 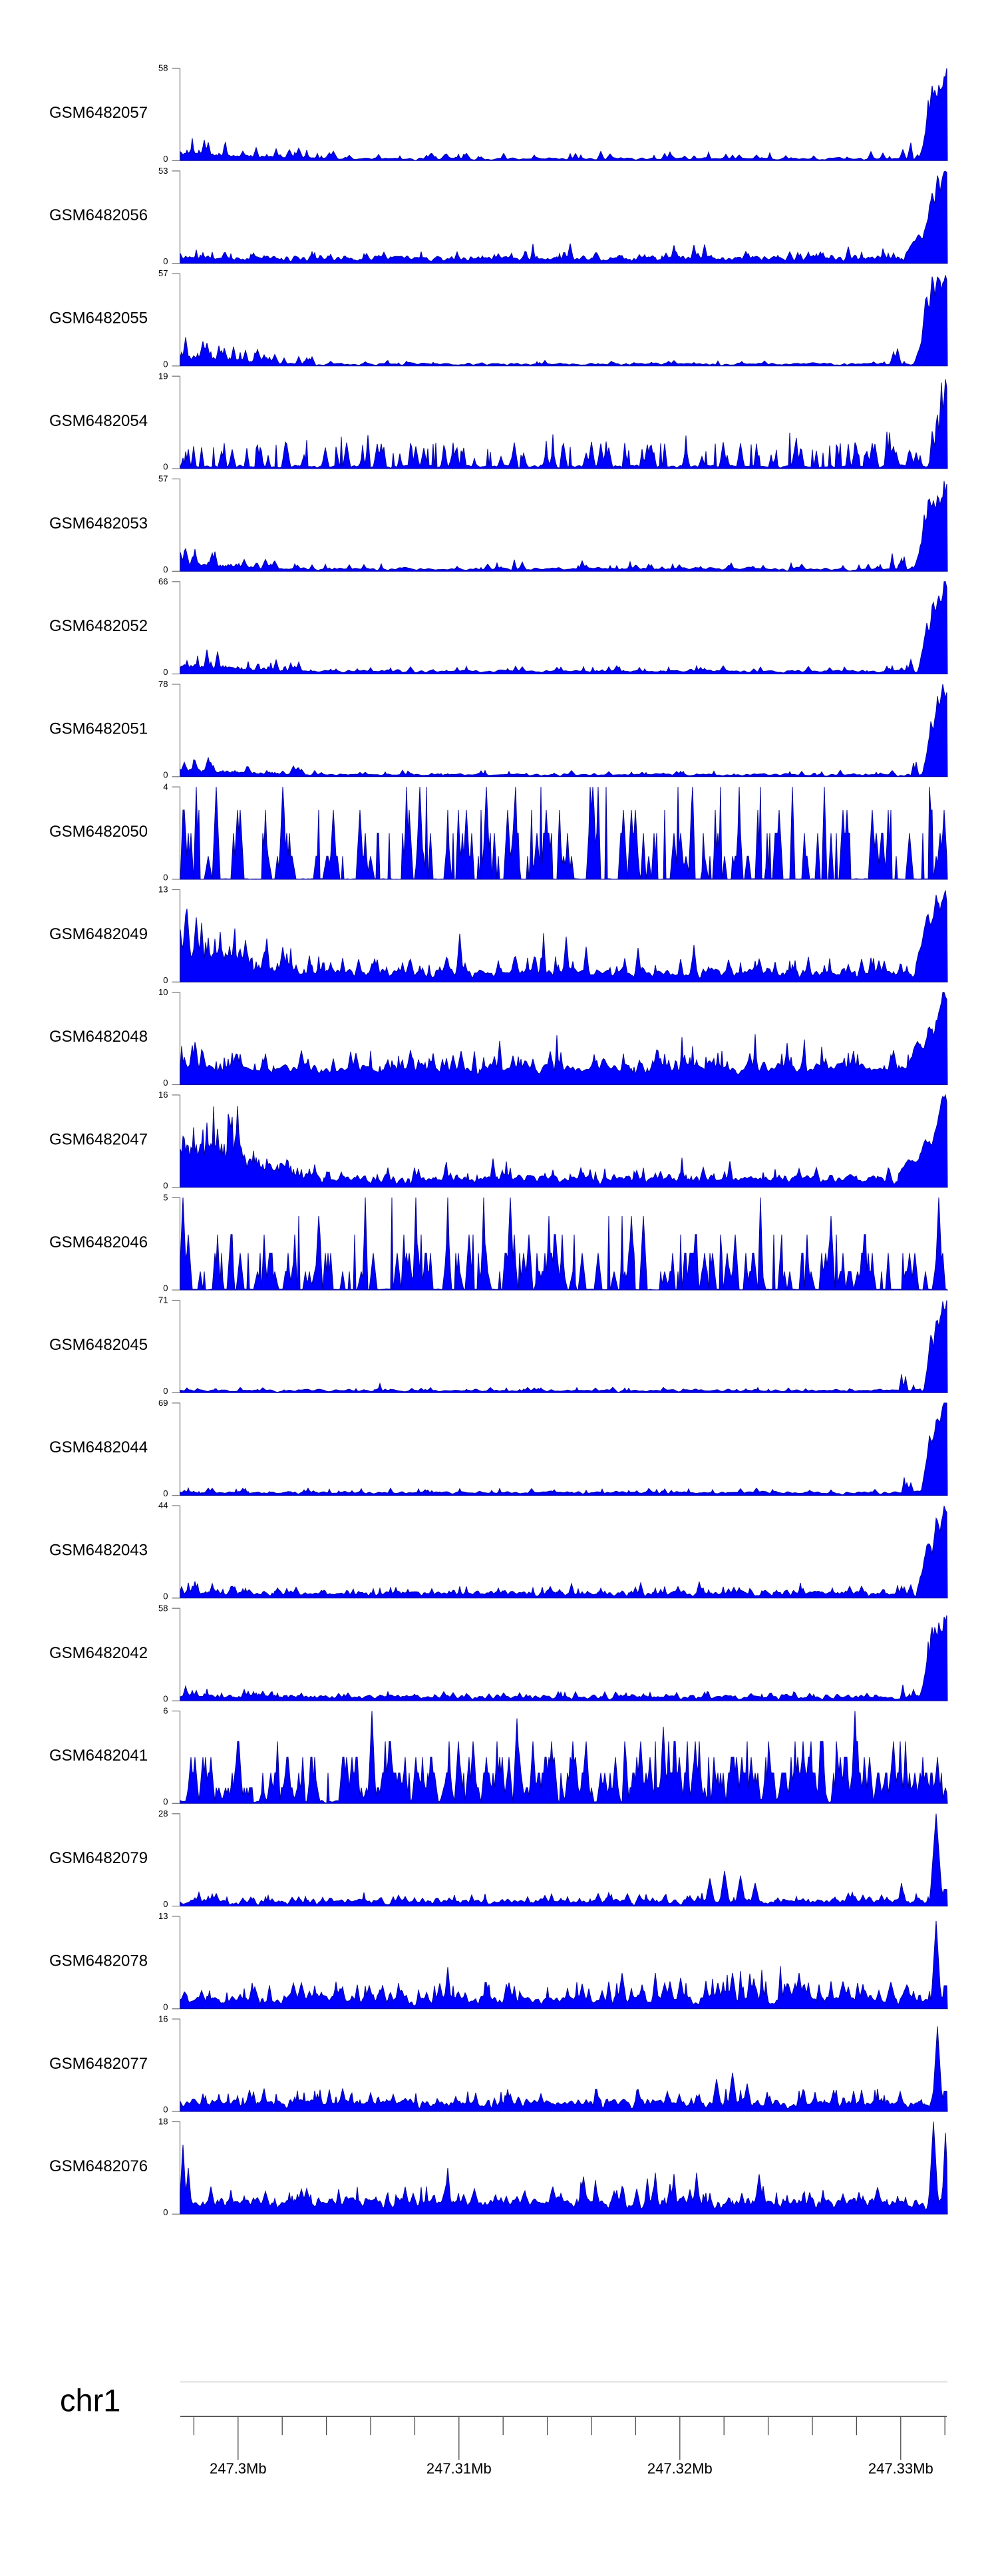 What do you see at coordinates (98, 626) in the screenshot?
I see `svg-text: GSM6482052` at bounding box center [98, 626].